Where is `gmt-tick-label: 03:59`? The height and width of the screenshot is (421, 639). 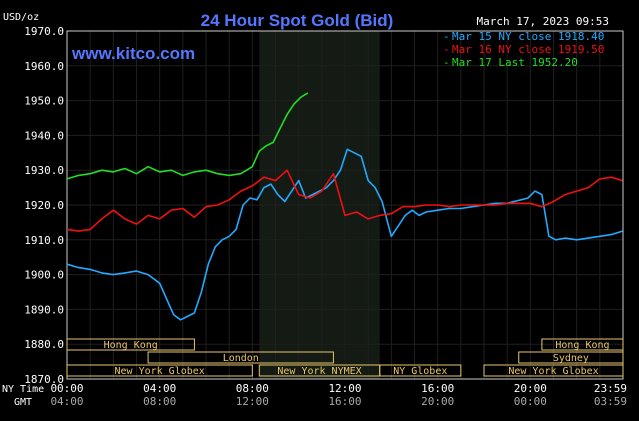 gmt-tick-label: 03:59 is located at coordinates (610, 401).